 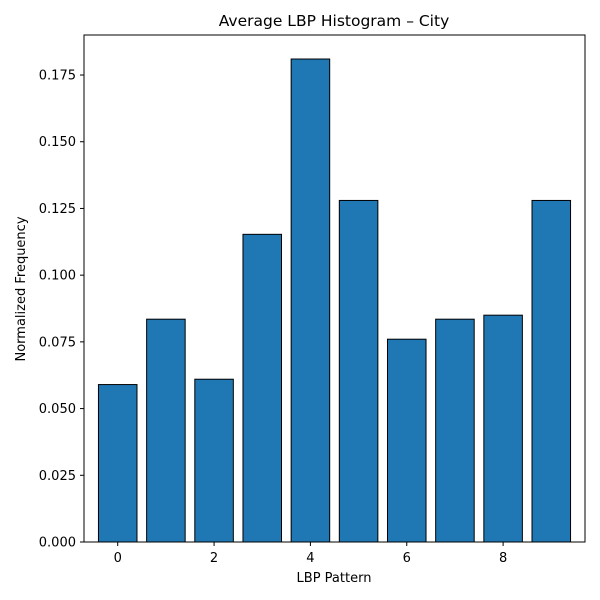 I want to click on y-axis-label: Normalized Frequency, so click(x=21, y=288).